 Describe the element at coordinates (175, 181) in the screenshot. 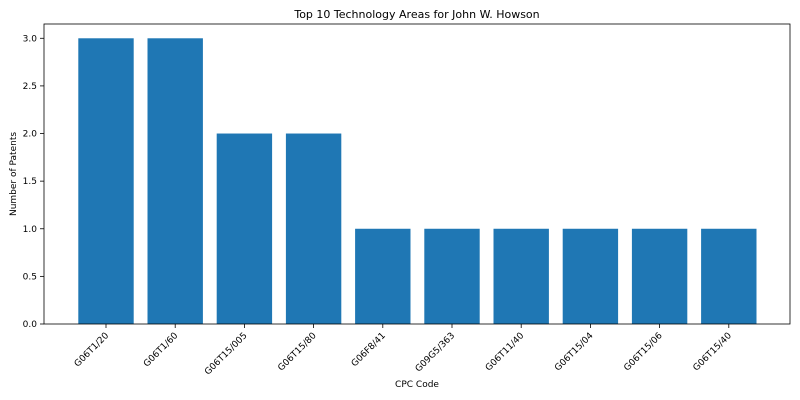

I see `bar-G06T1/60` at that location.